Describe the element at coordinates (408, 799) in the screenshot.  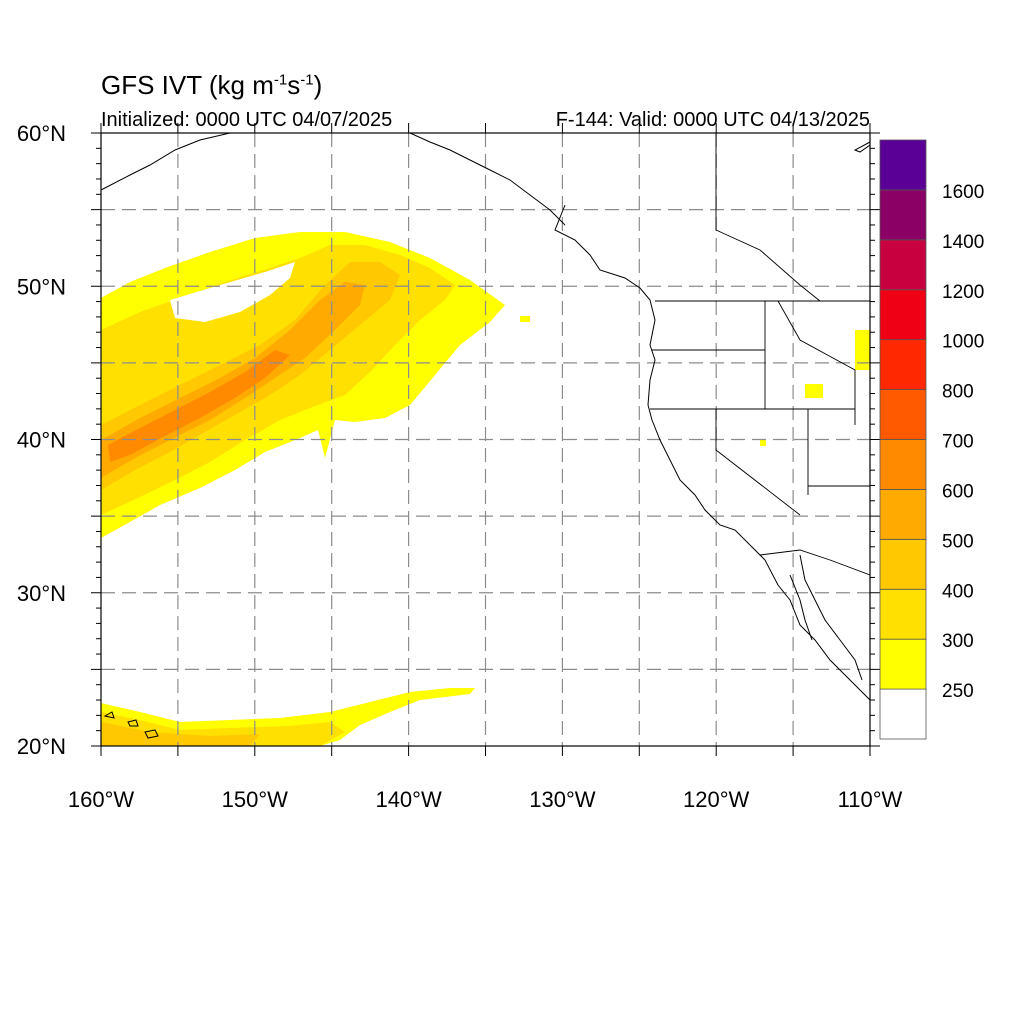
I see `lon-label: 140°W` at that location.